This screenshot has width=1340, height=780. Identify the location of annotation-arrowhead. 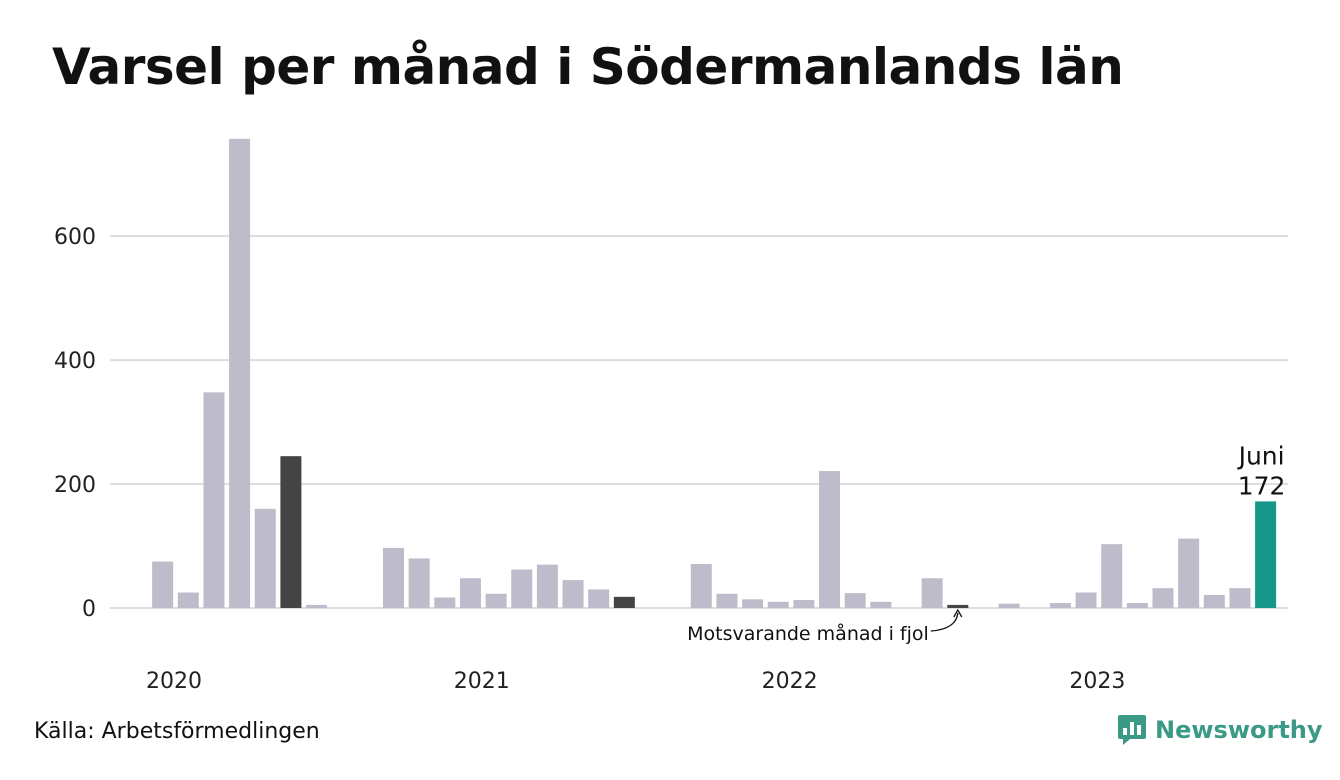
(958, 613).